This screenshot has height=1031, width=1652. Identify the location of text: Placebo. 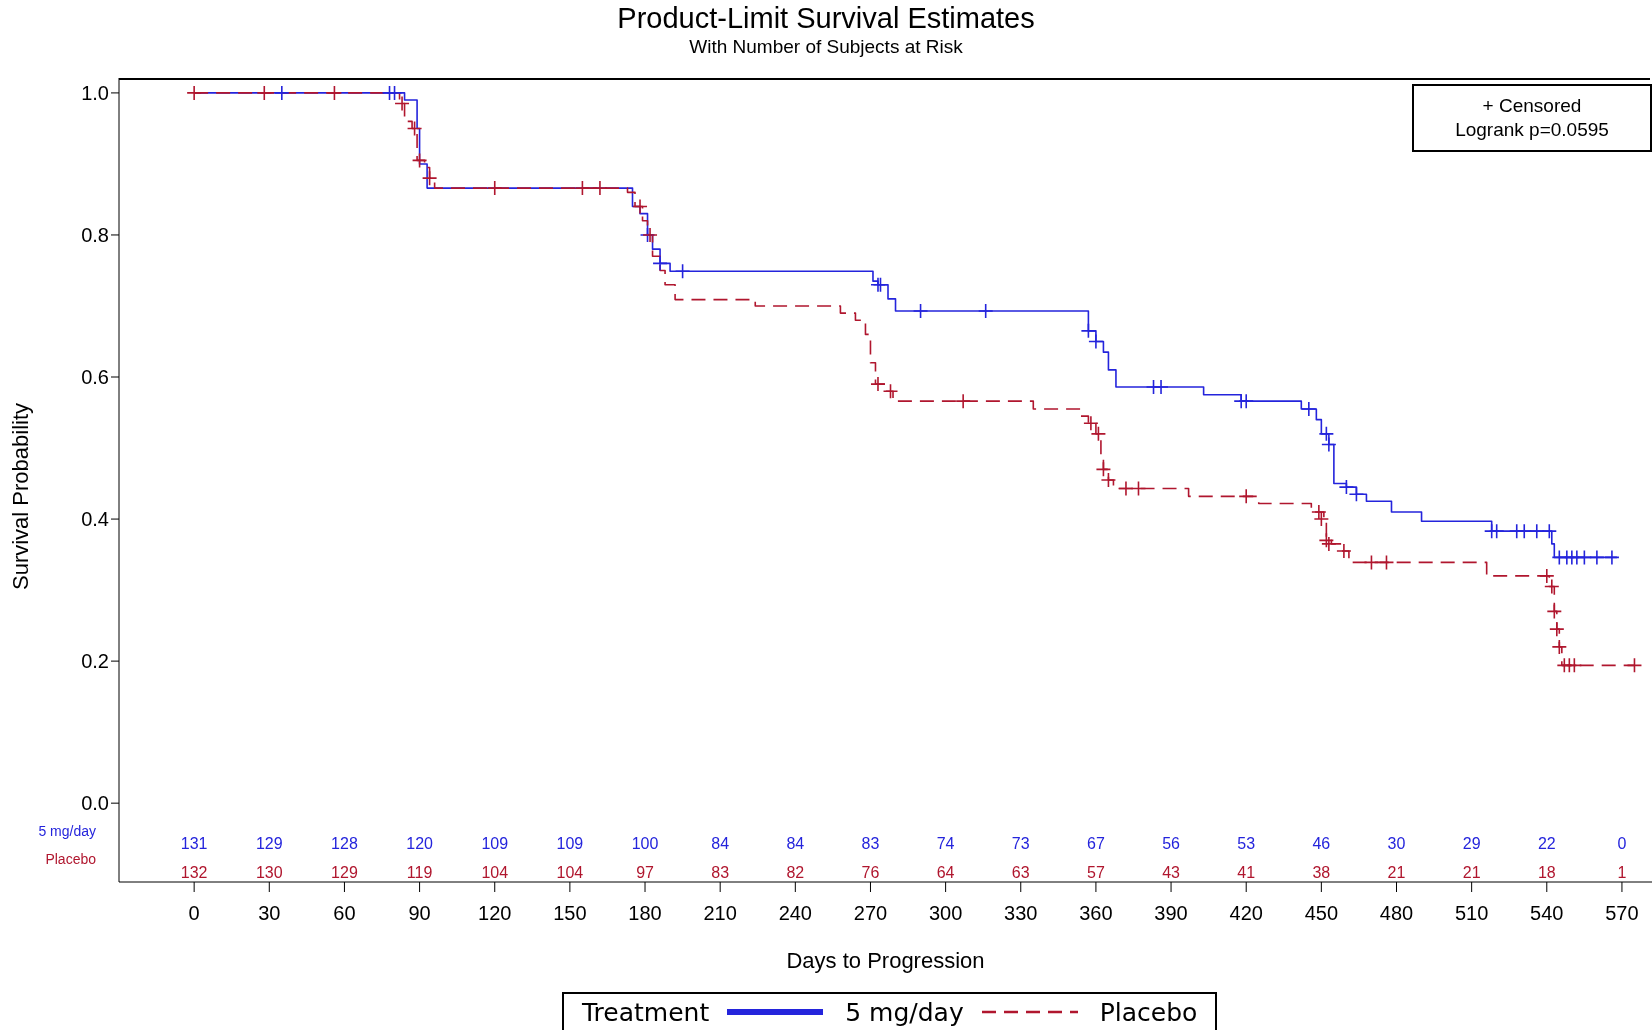
(70, 859).